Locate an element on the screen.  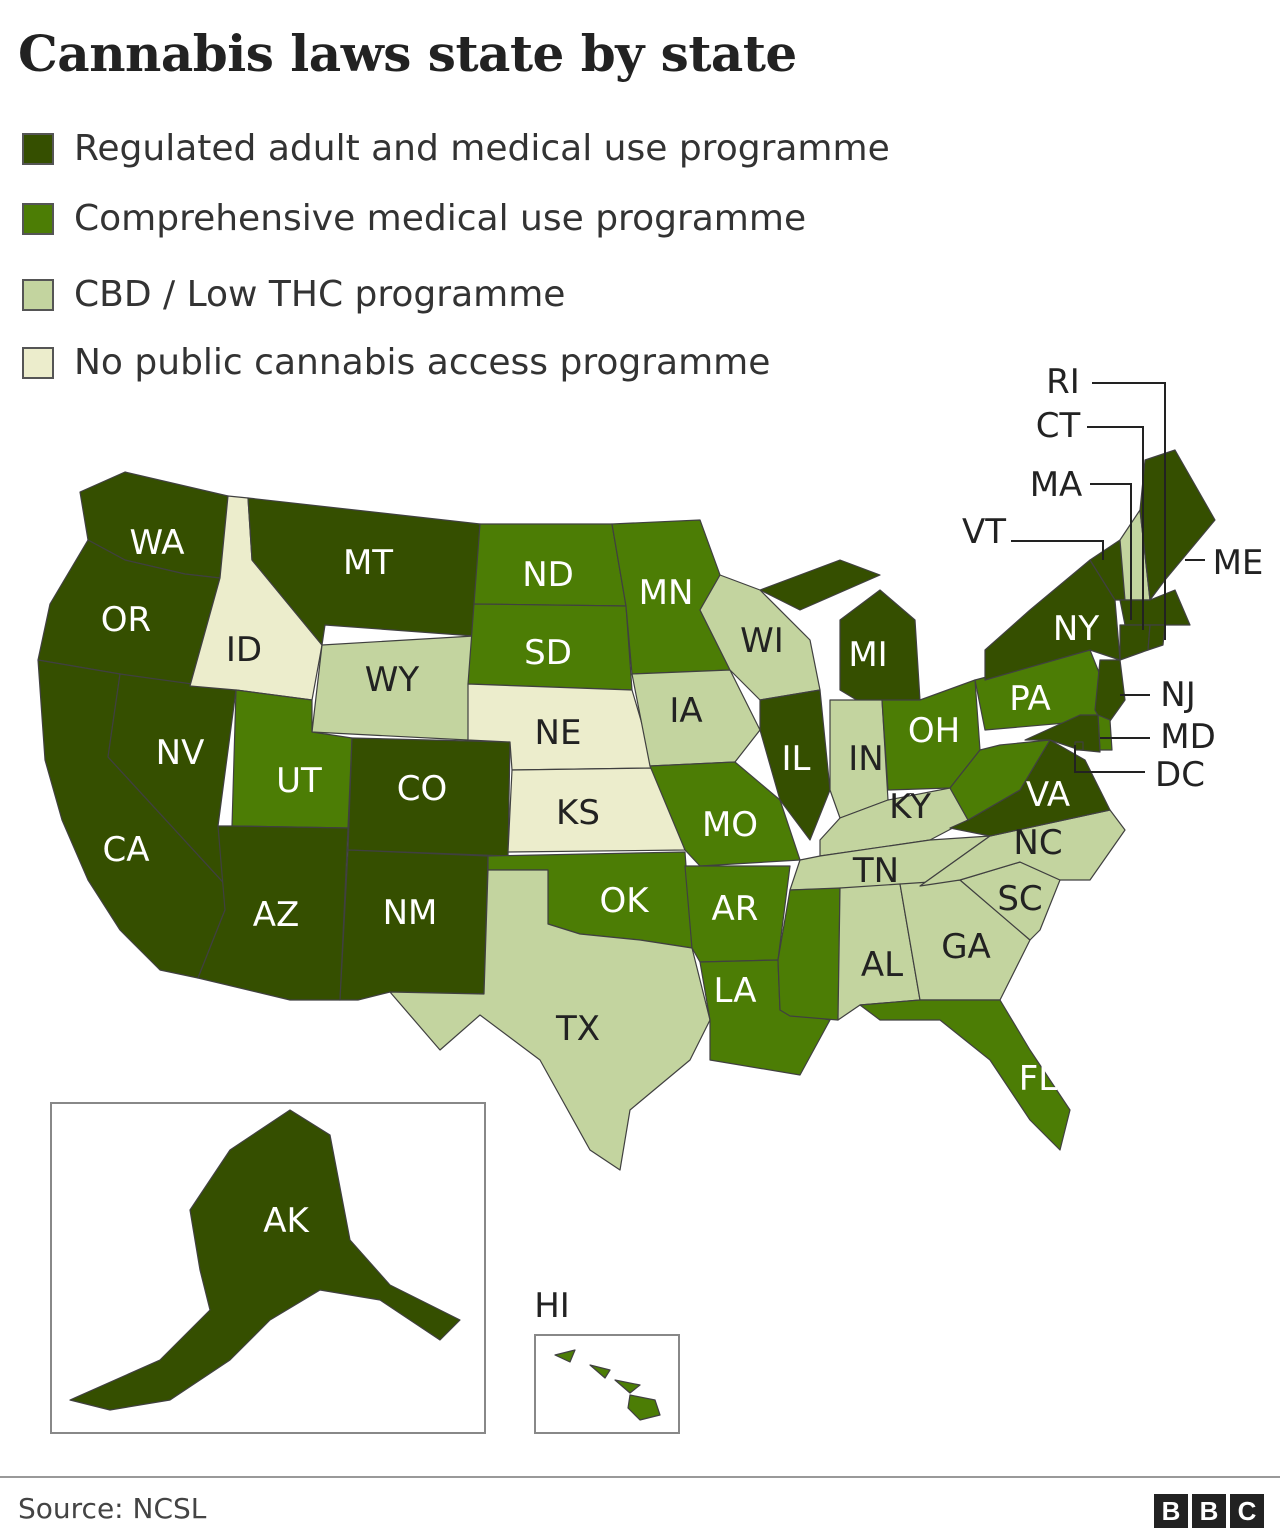
state-label-ma: MA is located at coordinates (1056, 485).